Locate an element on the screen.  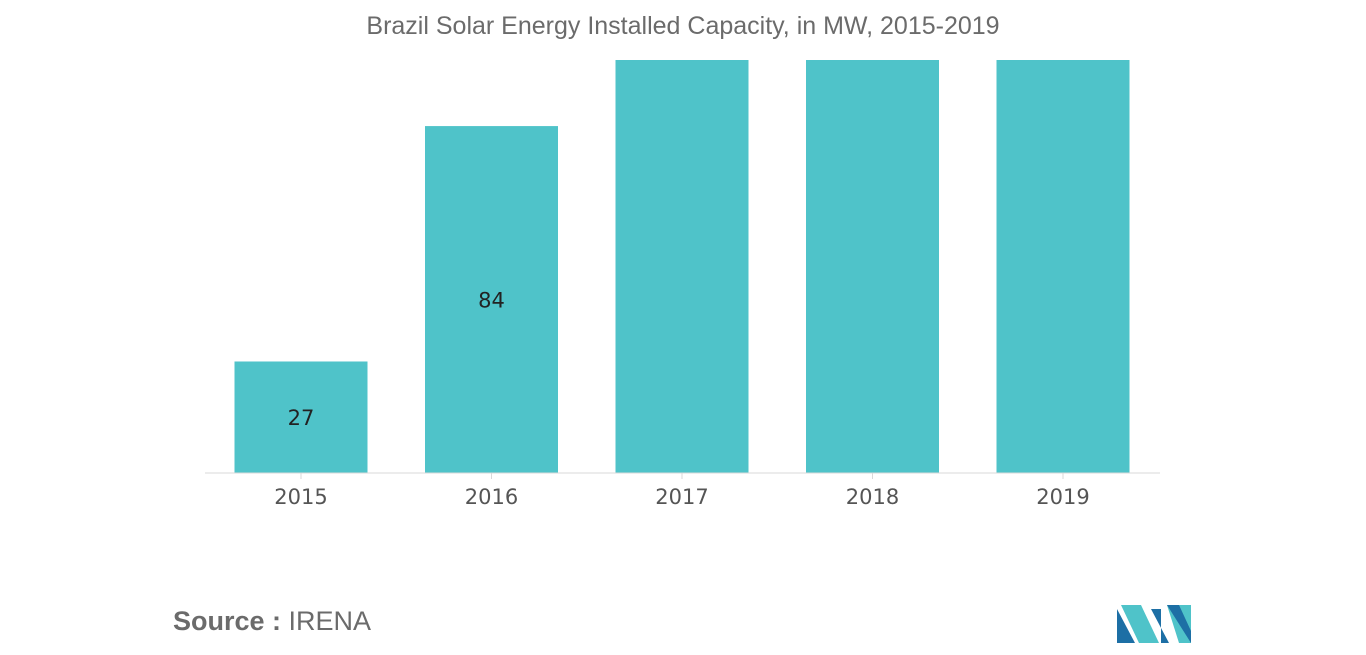
data-label-2015: 27 is located at coordinates (301, 418).